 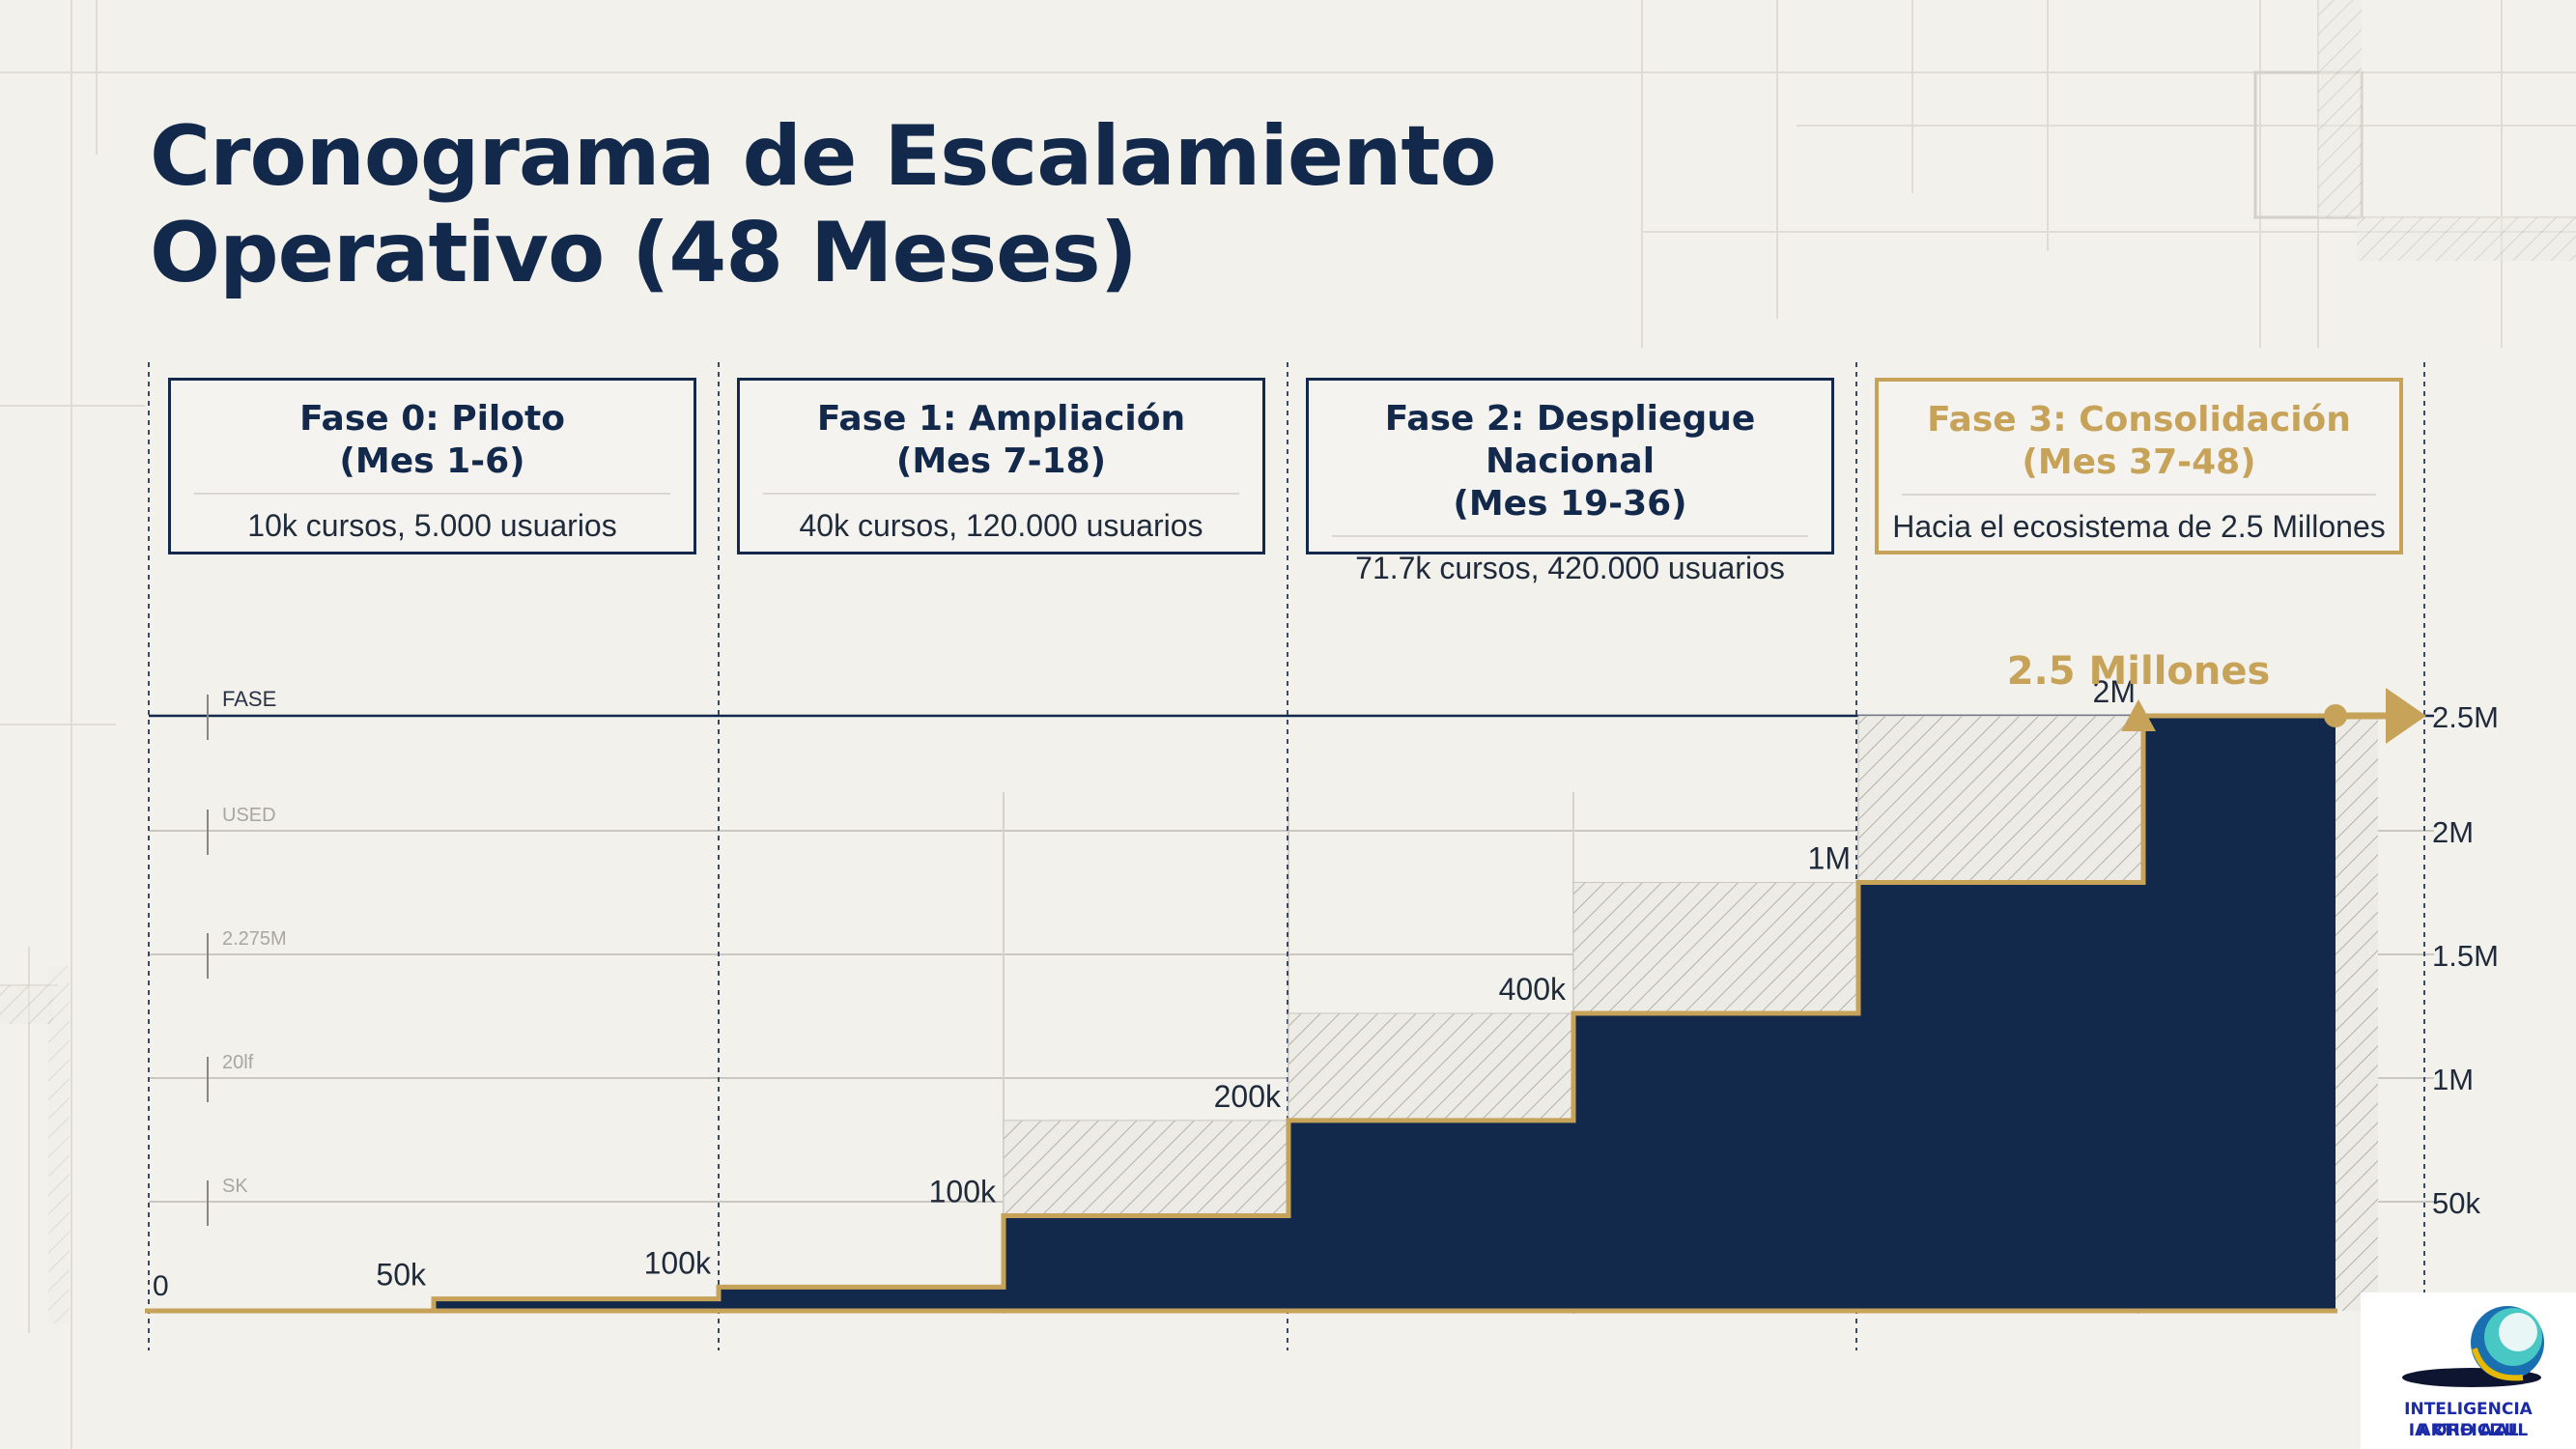 I want to click on step-value-label: 2M, so click(x=2114, y=691).